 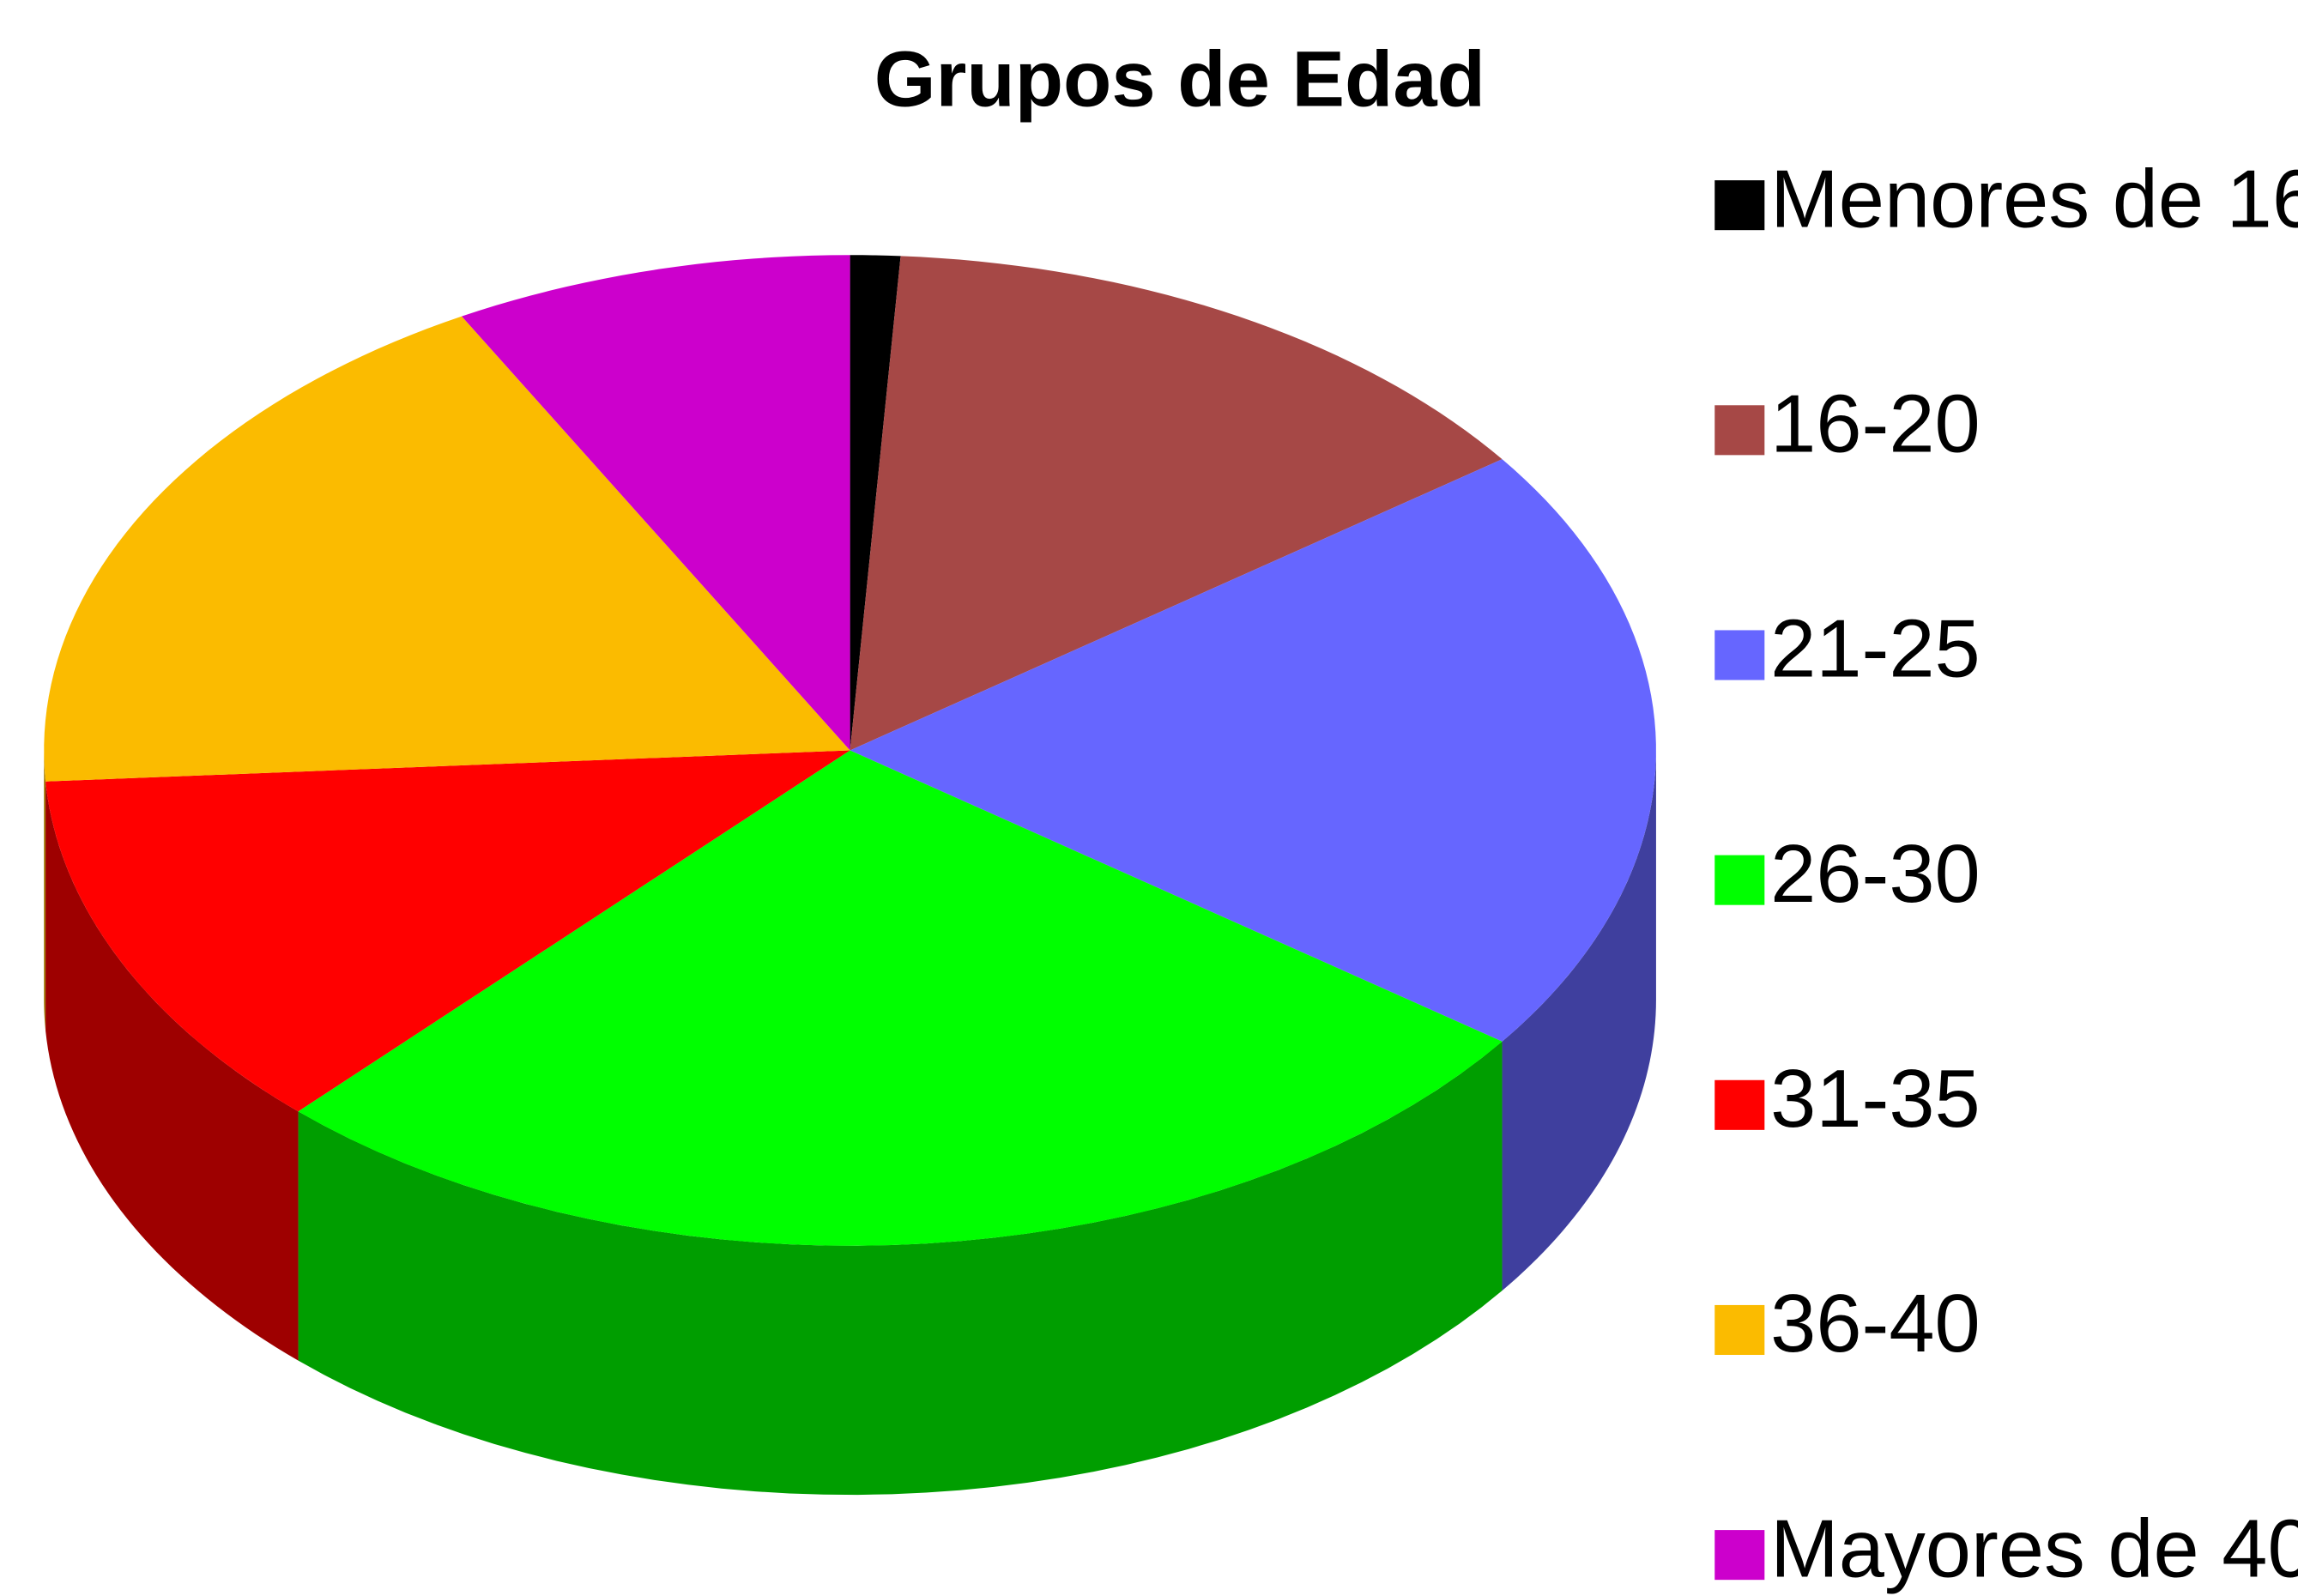 What do you see at coordinates (1875, 1323) in the screenshot?
I see `legend-label: 36-40` at bounding box center [1875, 1323].